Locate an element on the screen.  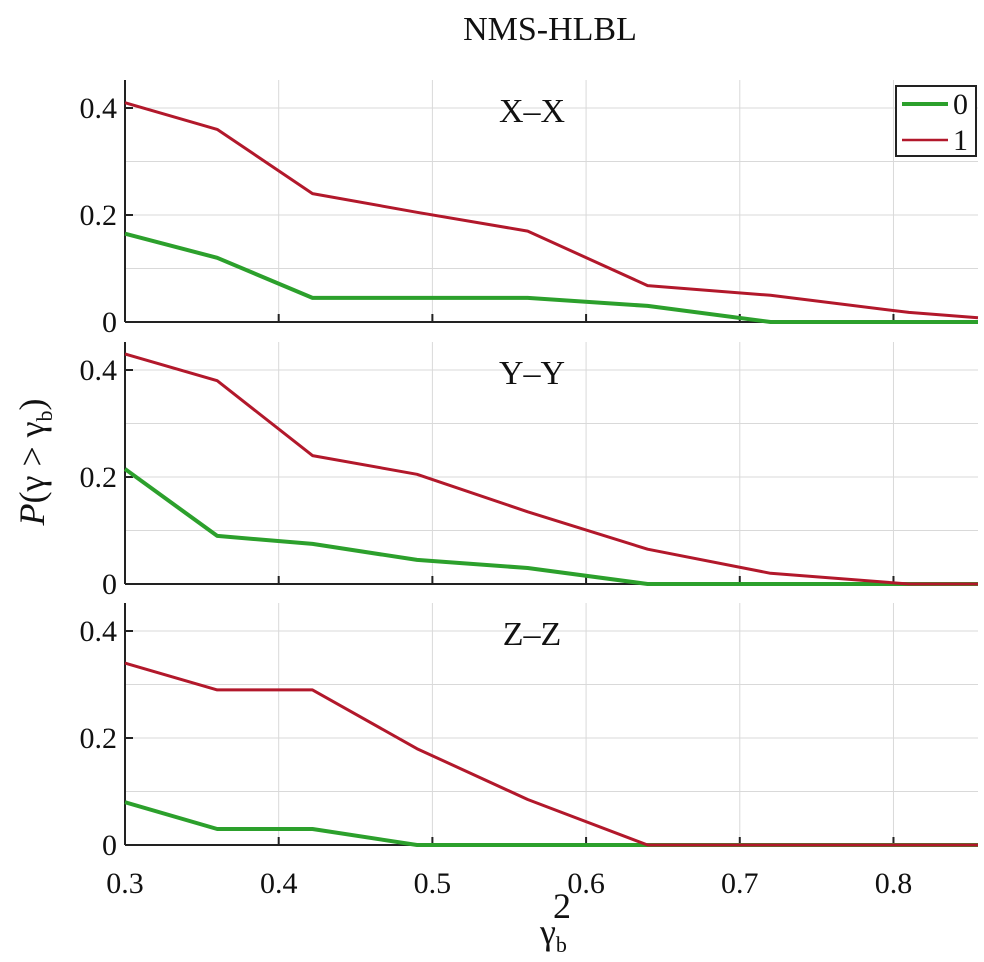
x-tick-label-4: 0.7 is located at coordinates (740, 883).